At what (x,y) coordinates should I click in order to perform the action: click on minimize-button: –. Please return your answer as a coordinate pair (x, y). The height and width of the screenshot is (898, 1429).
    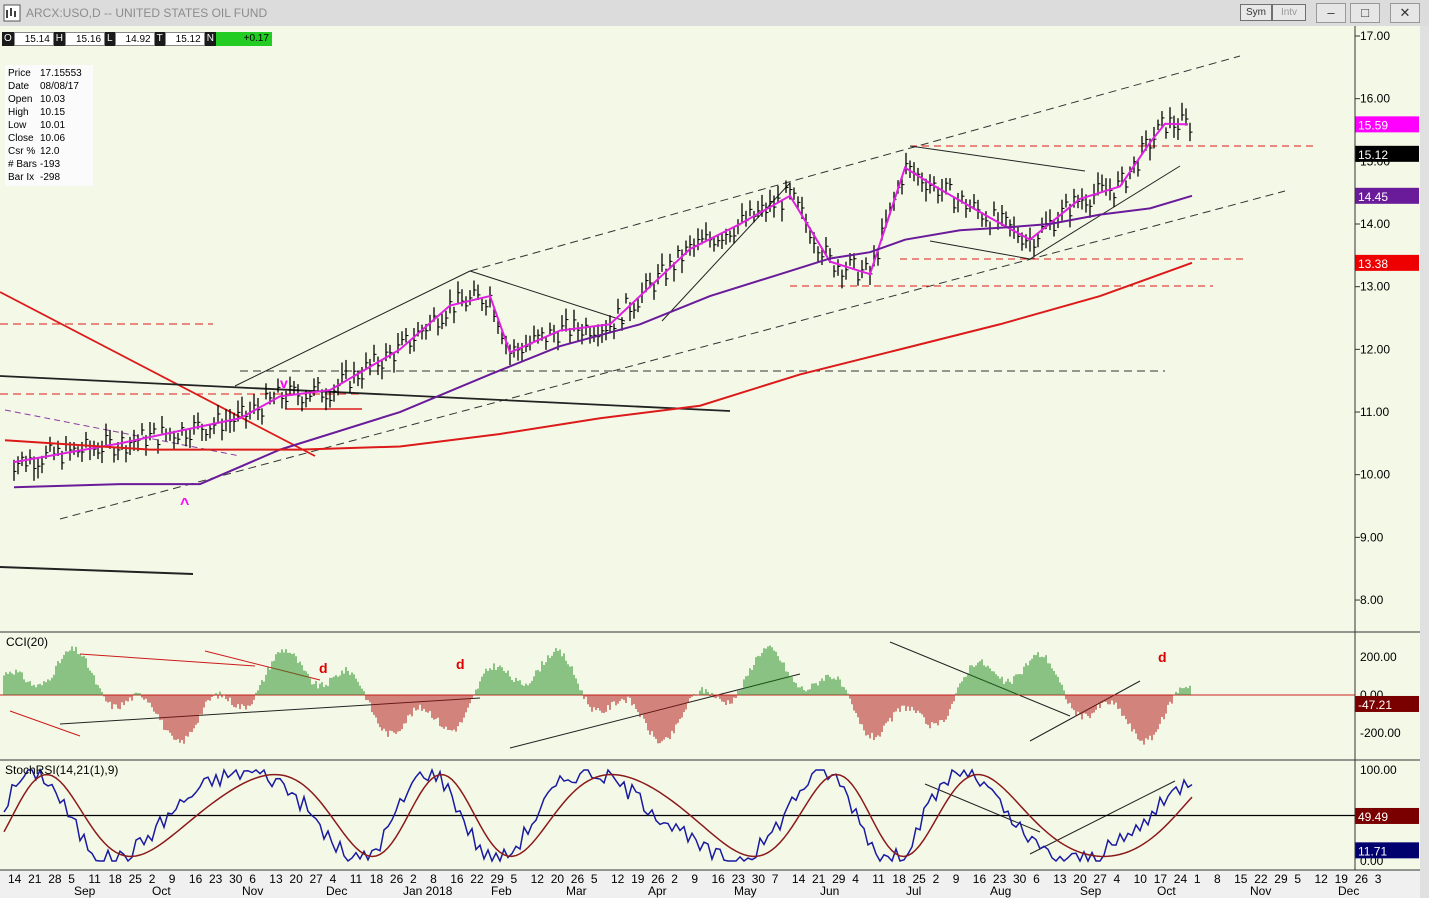
    Looking at the image, I should click on (1331, 13).